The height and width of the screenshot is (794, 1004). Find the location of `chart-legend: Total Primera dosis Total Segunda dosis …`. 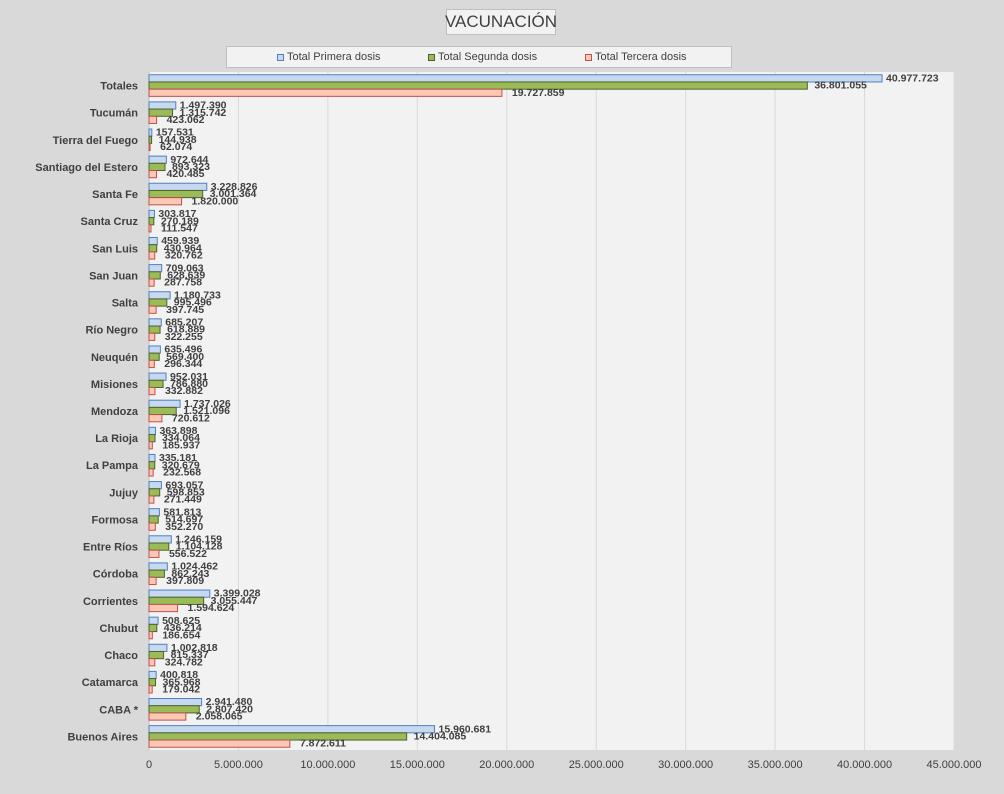

chart-legend: Total Primera dosis Total Segunda dosis … is located at coordinates (479, 57).